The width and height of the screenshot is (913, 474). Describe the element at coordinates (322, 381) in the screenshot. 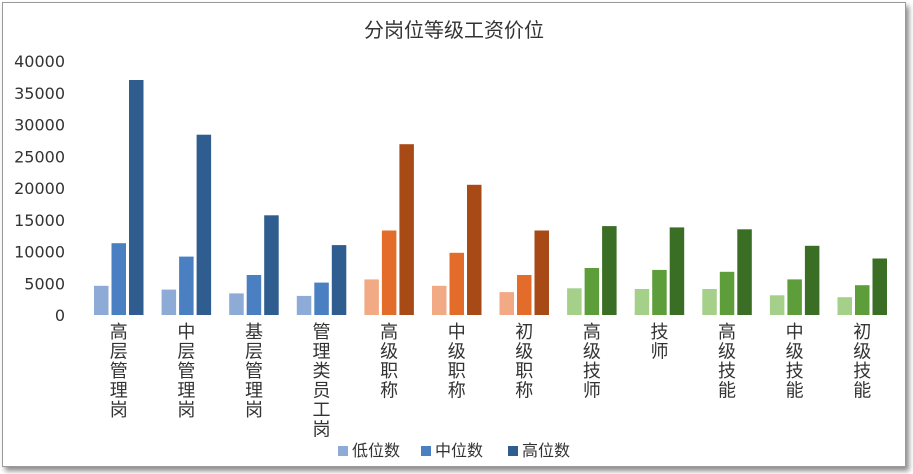

I see `x-tick-label: 管理类员工岗` at that location.